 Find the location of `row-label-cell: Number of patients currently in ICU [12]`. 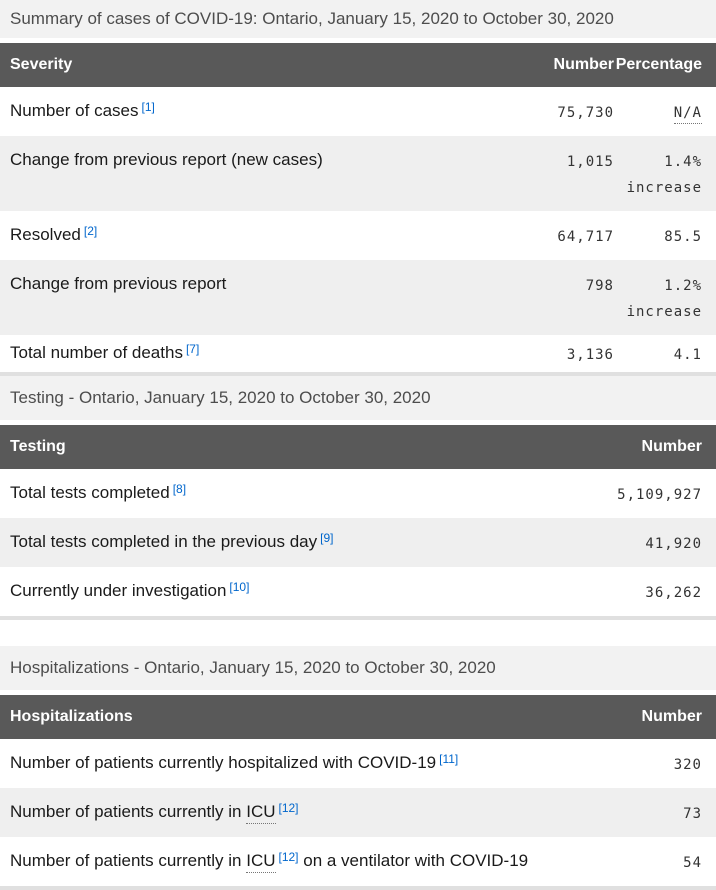

row-label-cell: Number of patients currently in ICU [12] is located at coordinates (303, 812).